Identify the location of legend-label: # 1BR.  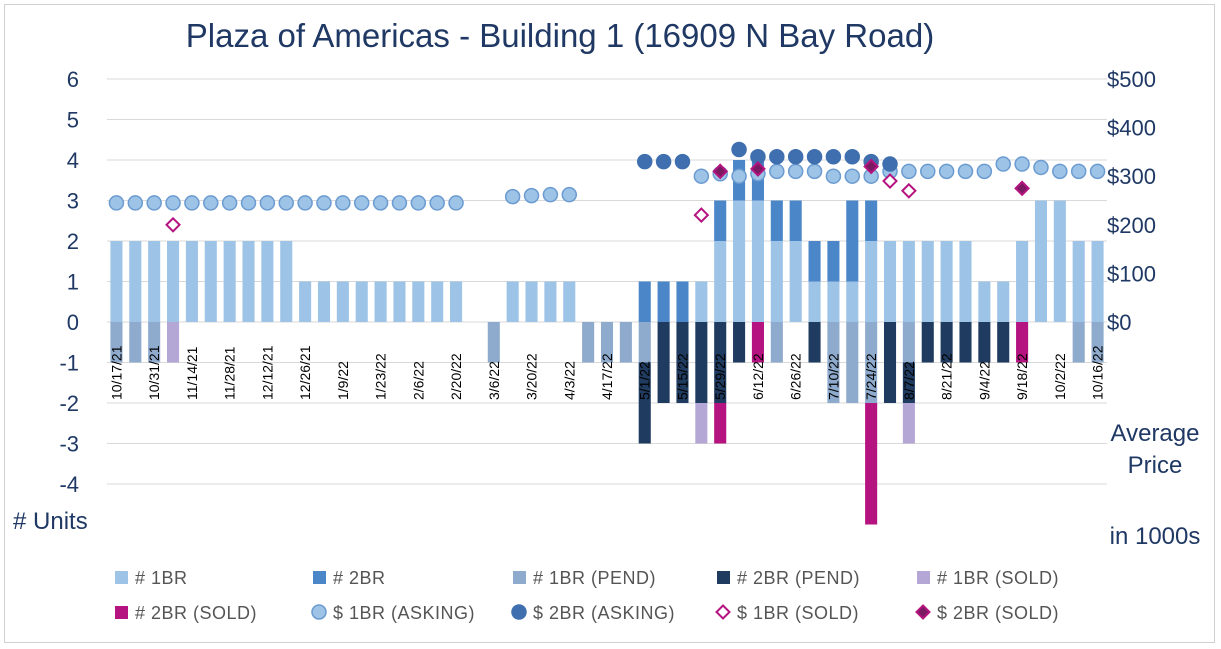
(161, 578).